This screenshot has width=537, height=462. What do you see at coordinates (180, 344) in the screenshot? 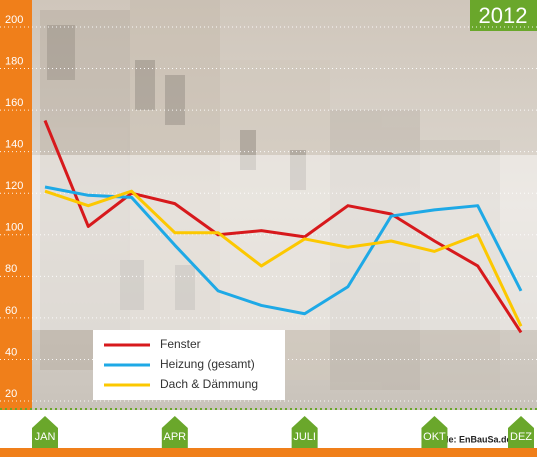
I see `legend-label: Fenster` at bounding box center [180, 344].